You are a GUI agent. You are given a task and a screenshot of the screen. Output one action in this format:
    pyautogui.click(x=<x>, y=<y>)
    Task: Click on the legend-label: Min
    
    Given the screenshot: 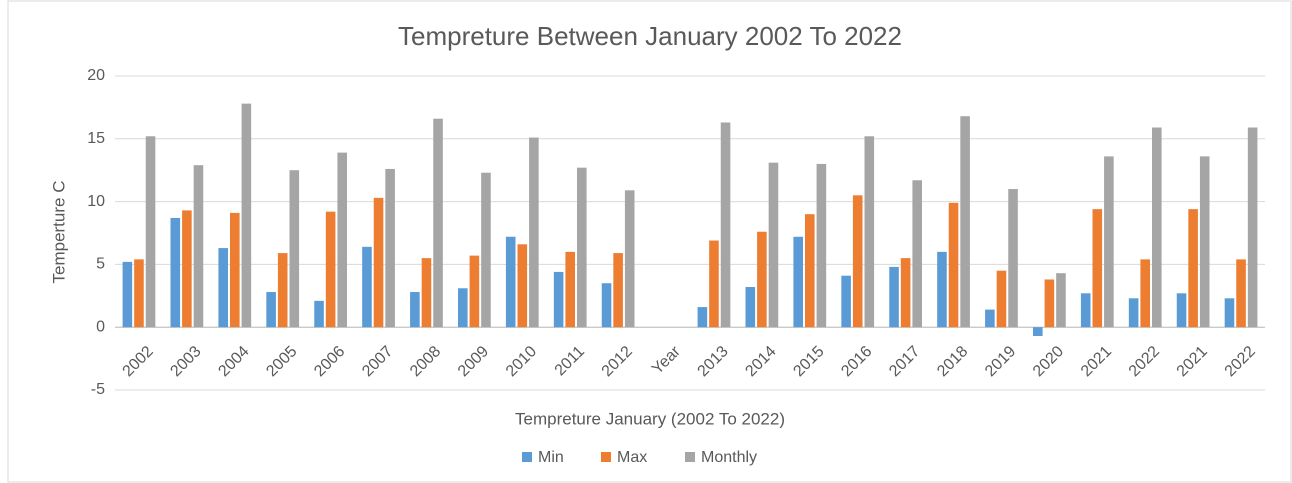 What is the action you would take?
    pyautogui.click(x=551, y=457)
    